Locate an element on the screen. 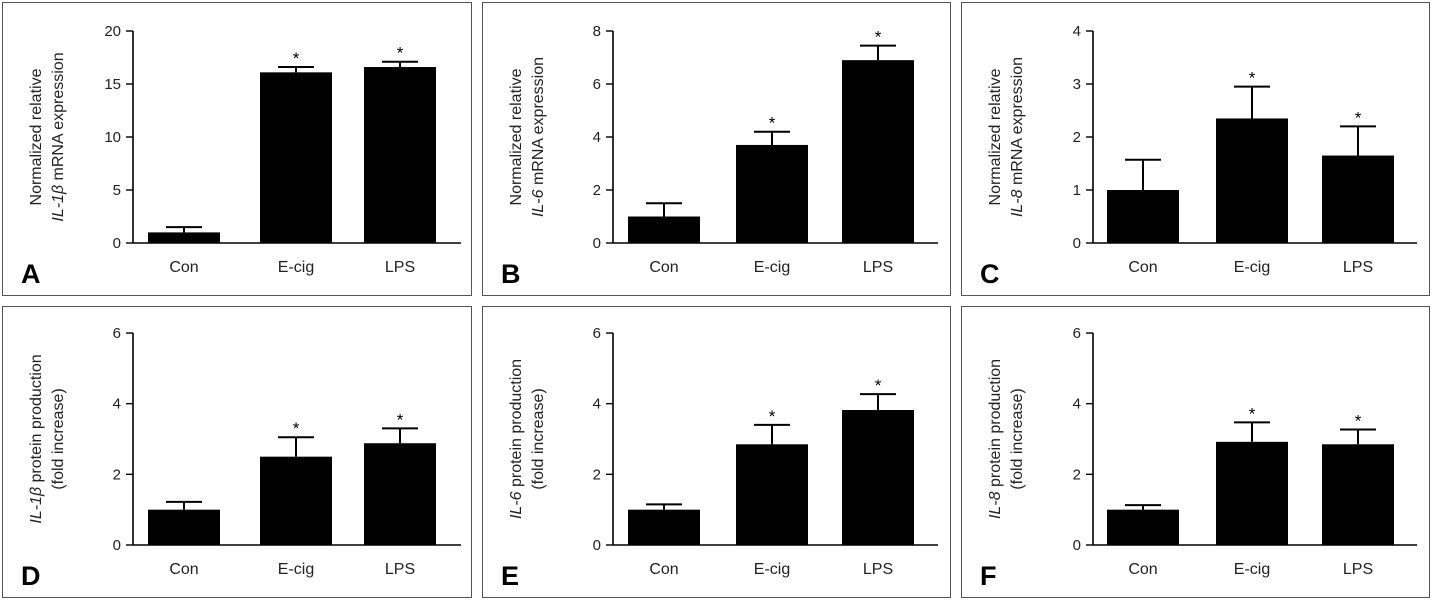  y-axis-label: IL-1β mRNA expression is located at coordinates (58, 136).